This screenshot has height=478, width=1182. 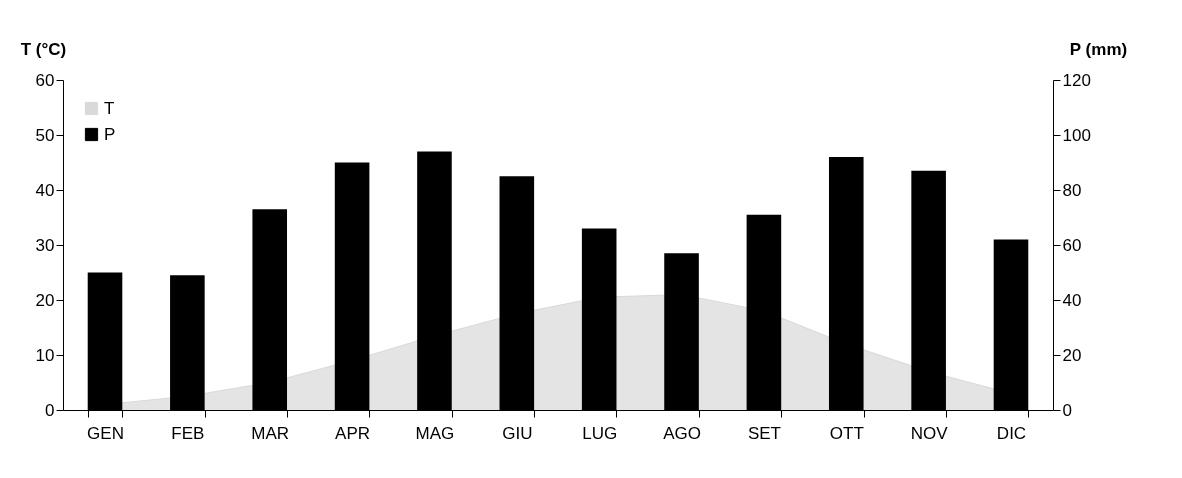 I want to click on x-tick-label: APR, so click(x=353, y=433).